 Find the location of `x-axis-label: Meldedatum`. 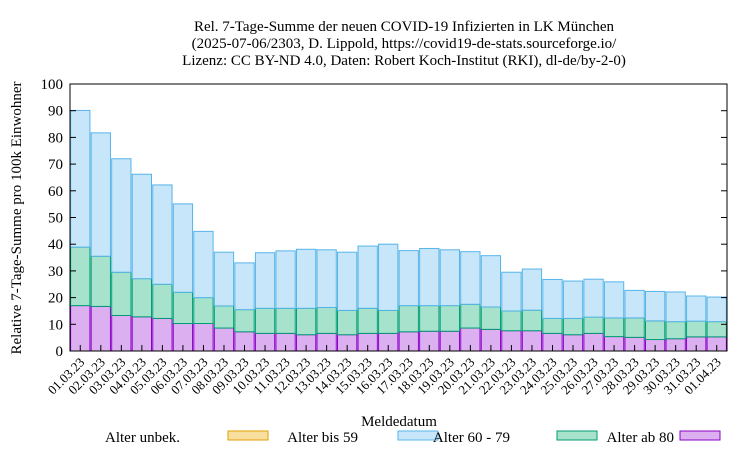

x-axis-label: Meldedatum is located at coordinates (399, 422).